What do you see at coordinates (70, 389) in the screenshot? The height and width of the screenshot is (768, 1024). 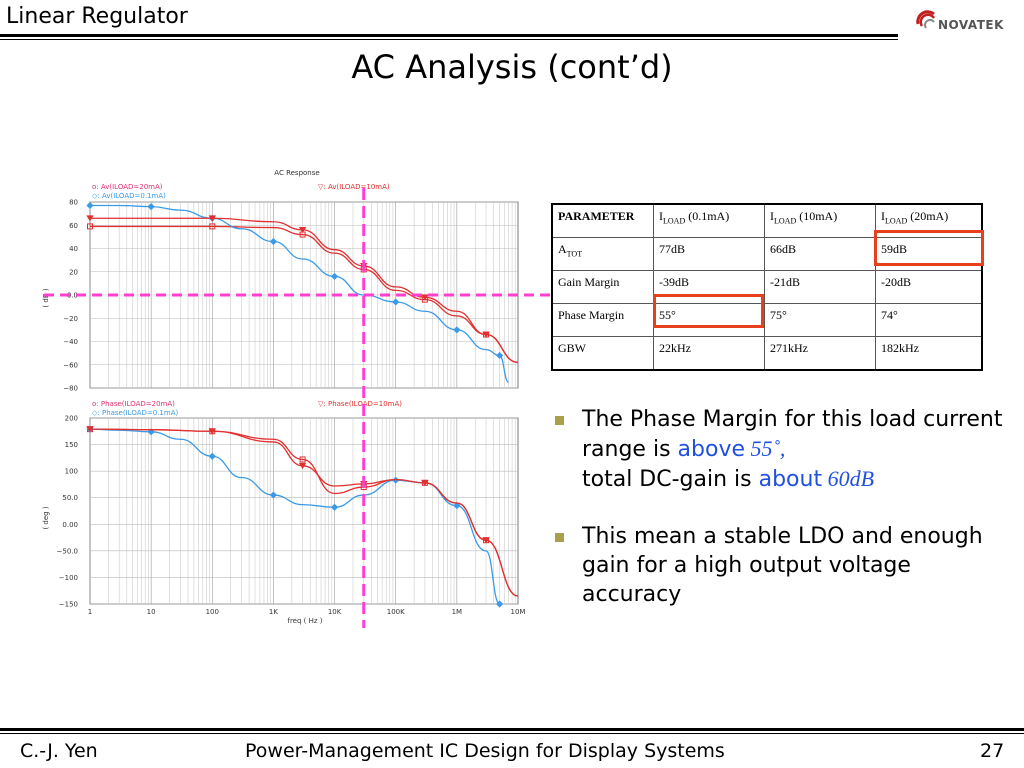 I see `gain-y-tick-label: −80` at bounding box center [70, 389].